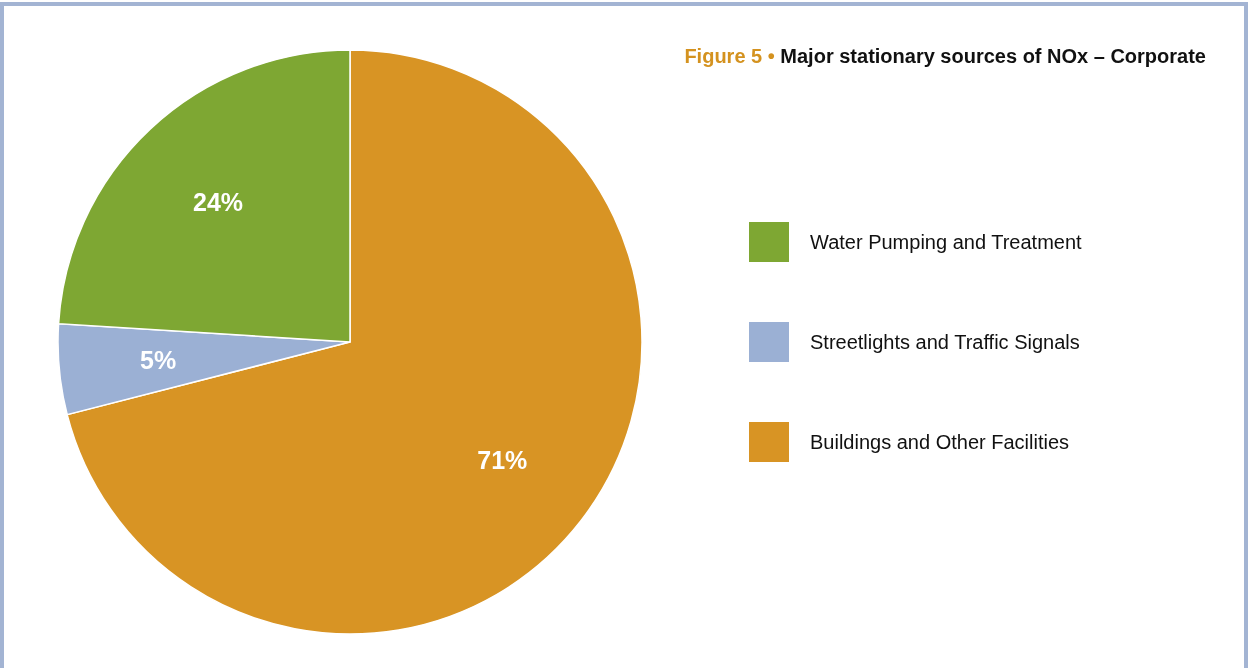 The image size is (1249, 668). What do you see at coordinates (218, 201) in the screenshot?
I see `data-label: 24%` at bounding box center [218, 201].